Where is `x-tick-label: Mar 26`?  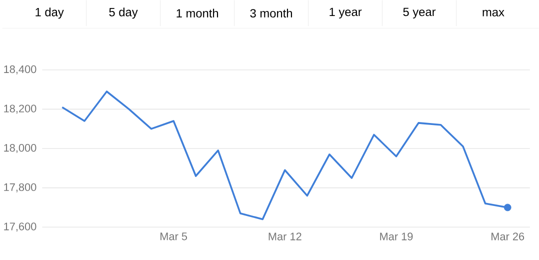 x-tick-label: Mar 26 is located at coordinates (508, 236).